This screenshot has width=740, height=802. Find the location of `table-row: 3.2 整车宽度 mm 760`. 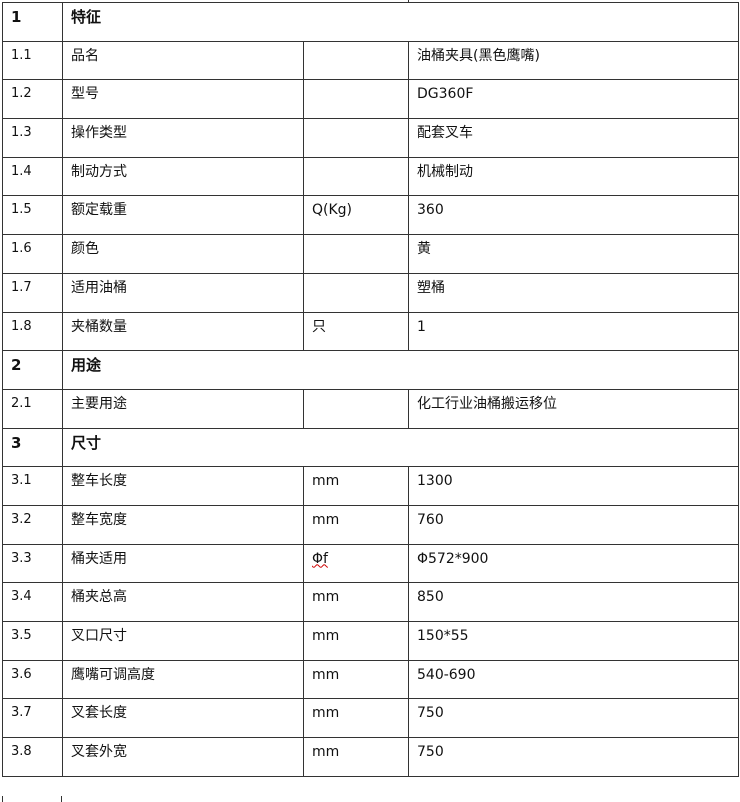

table-row: 3.2 整车宽度 mm 760 is located at coordinates (371, 524).